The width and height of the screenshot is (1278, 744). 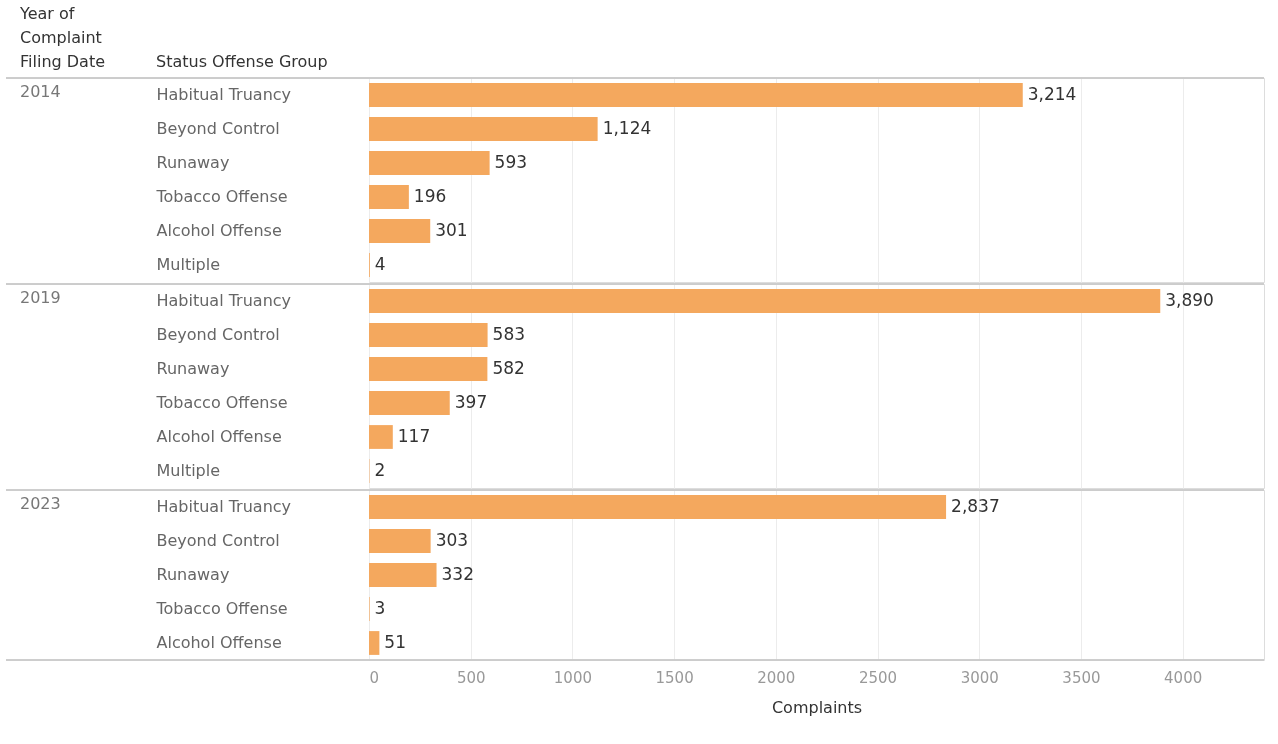 I want to click on x-tick-label: 3000, so click(x=979, y=677).